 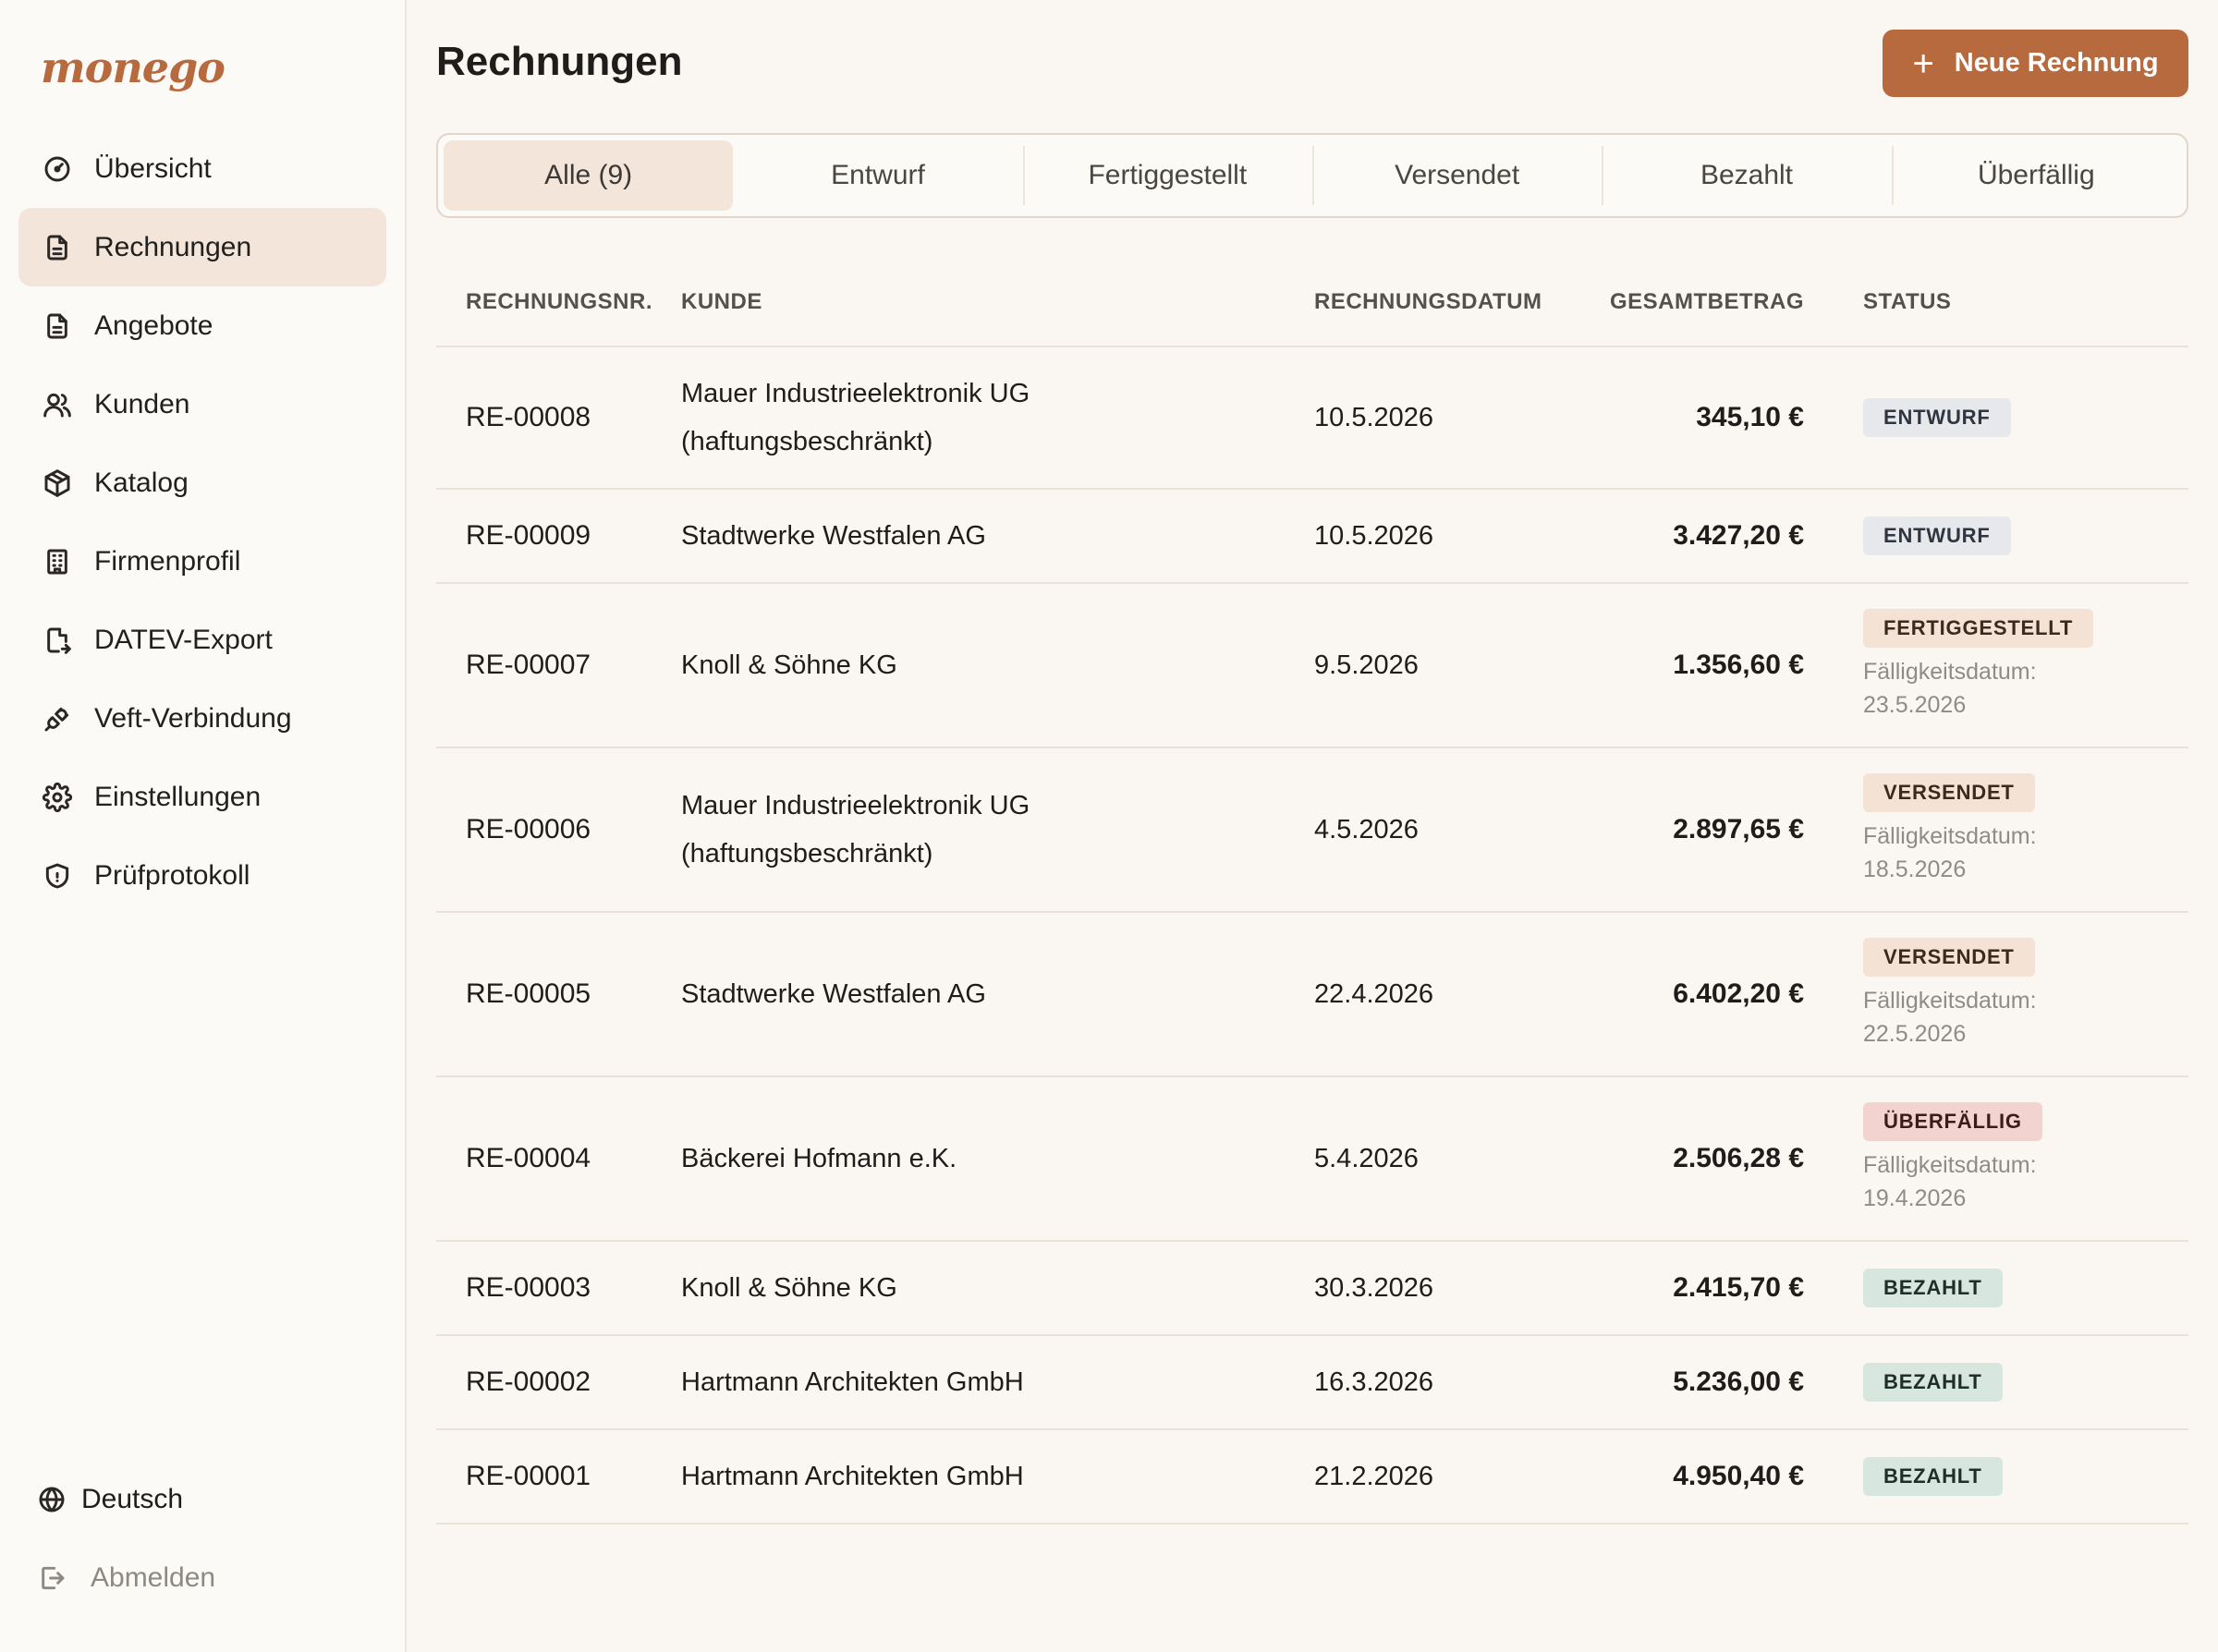 What do you see at coordinates (528, 665) in the screenshot?
I see `invoice-number: RE-00007` at bounding box center [528, 665].